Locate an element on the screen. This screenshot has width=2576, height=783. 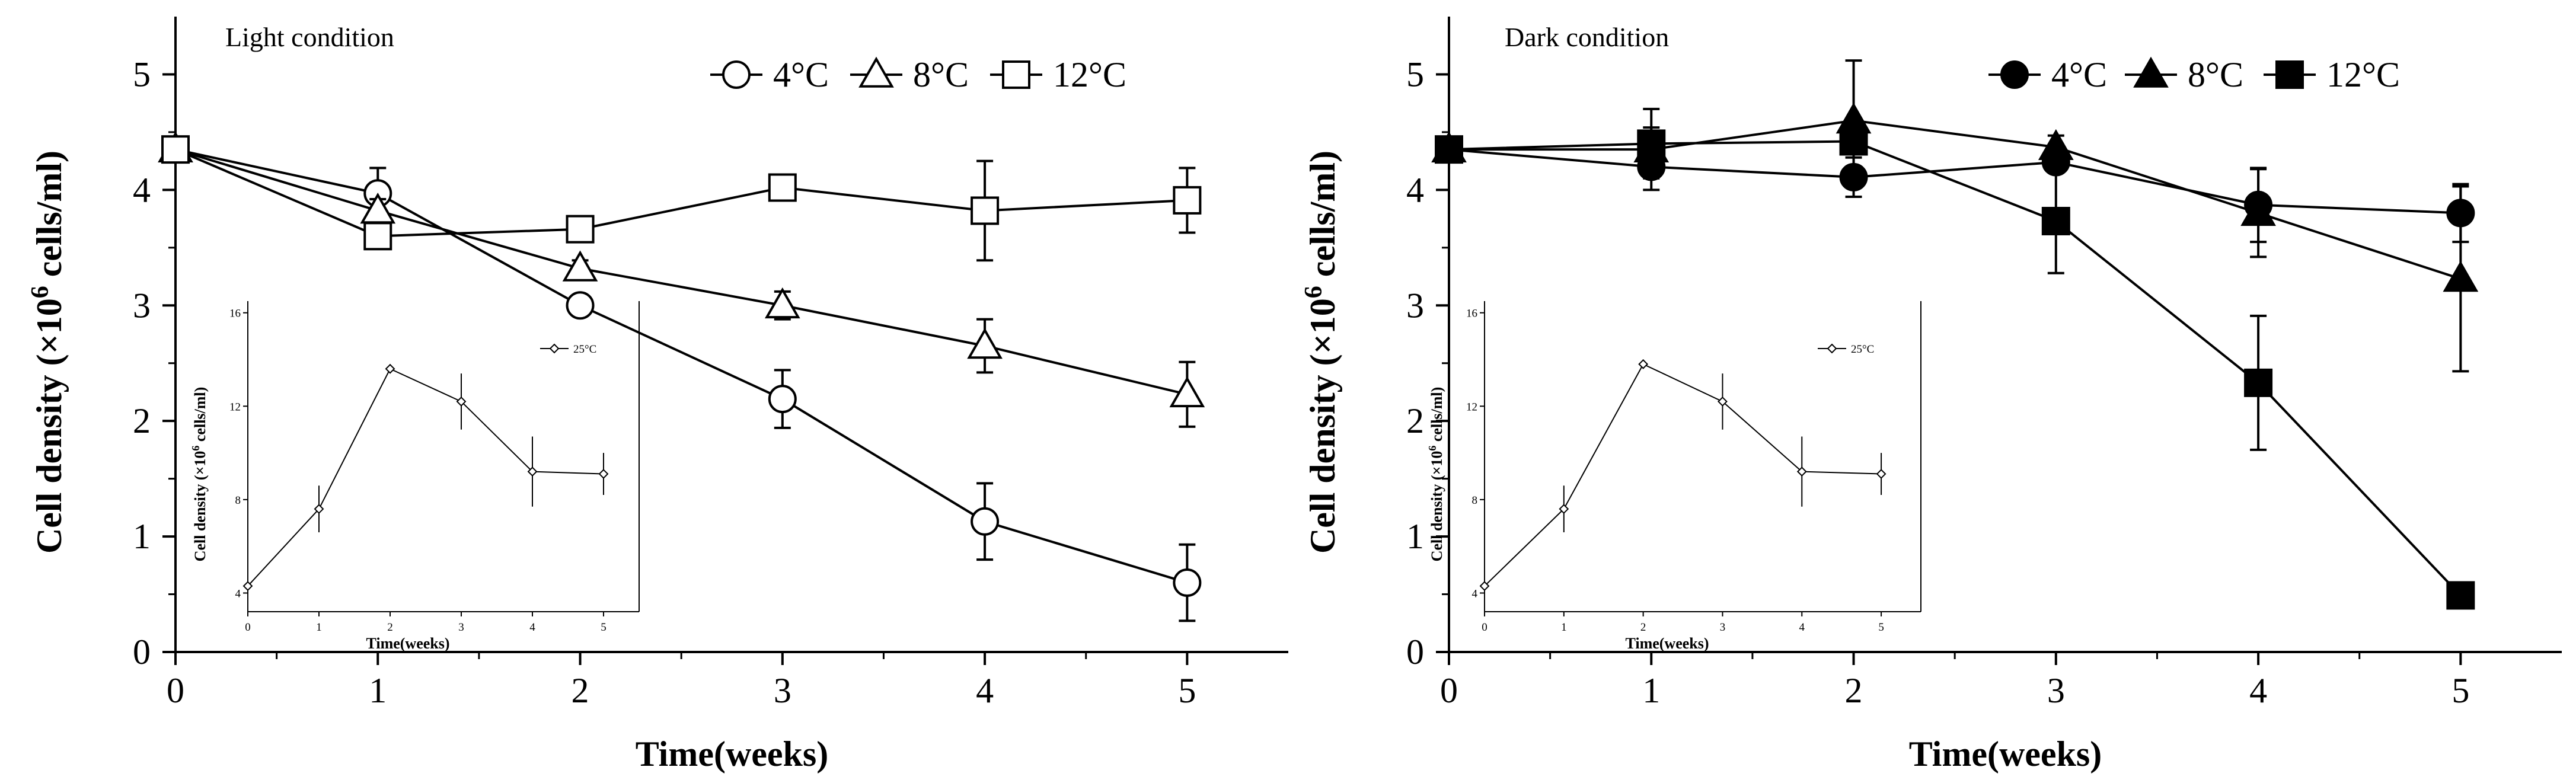
legend-label: 12°C is located at coordinates (2363, 74).